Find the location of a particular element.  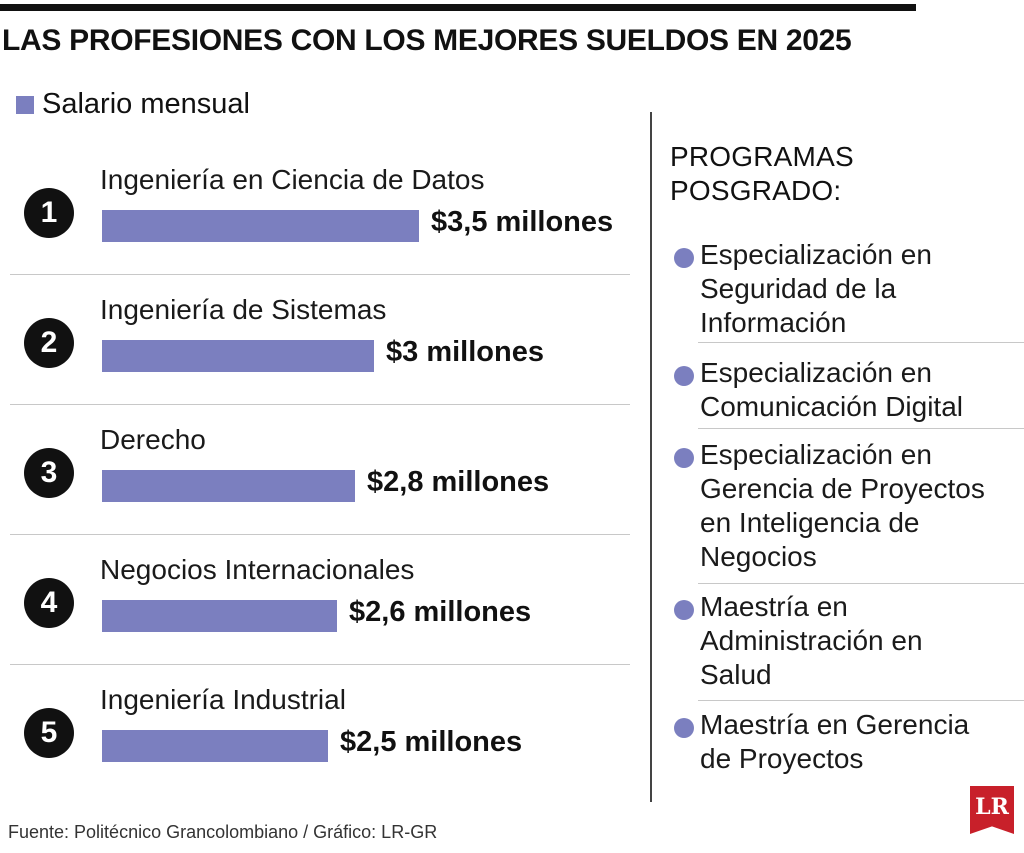

chart-row: 4 Negocios Internacionales $2,6 millones is located at coordinates (315, 603).